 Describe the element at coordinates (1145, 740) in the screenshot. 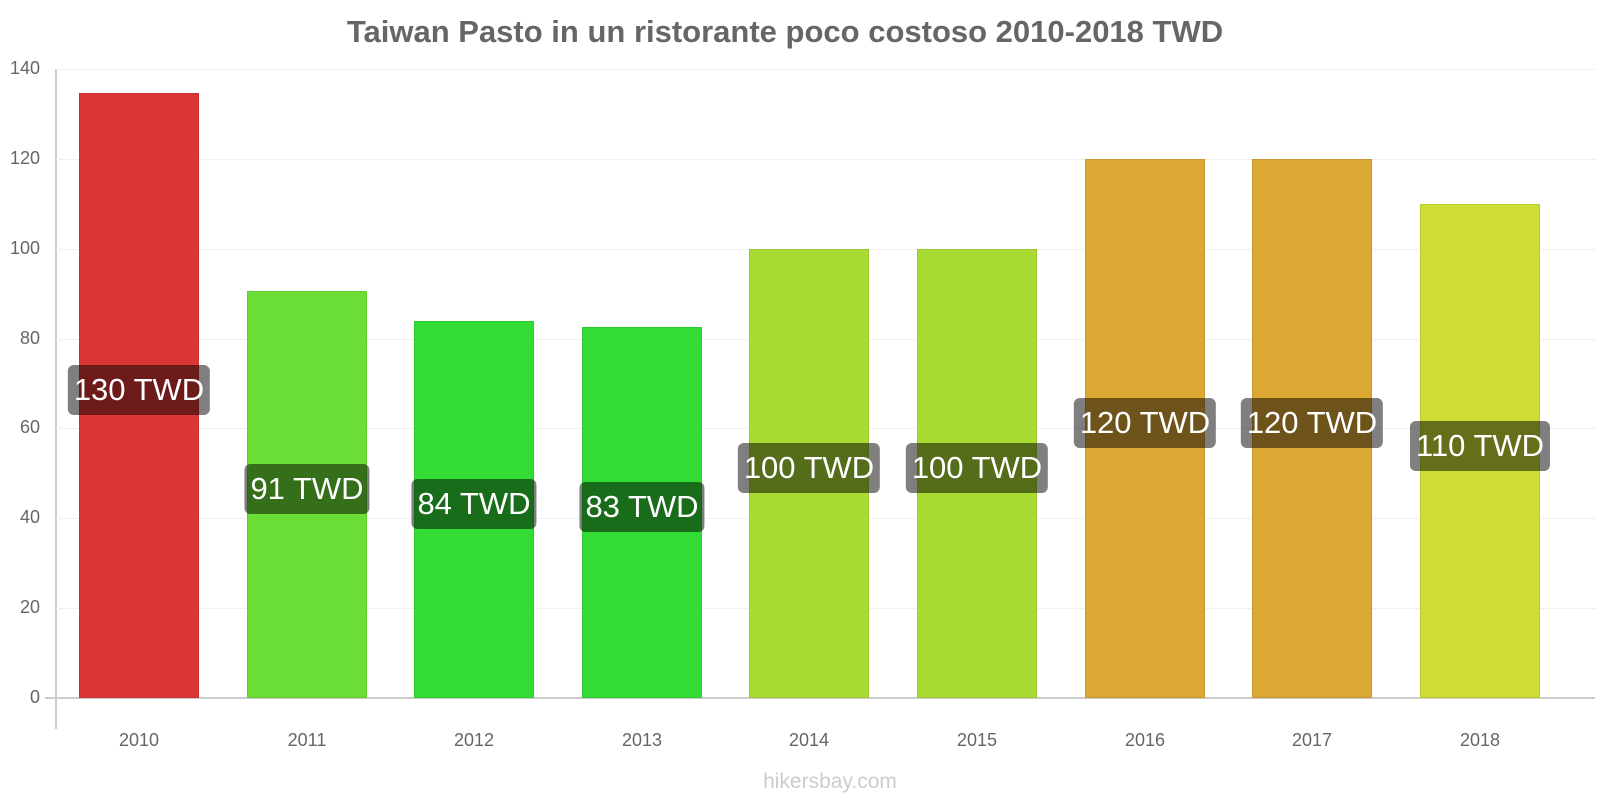

I see `x-tick-label: 2016` at that location.